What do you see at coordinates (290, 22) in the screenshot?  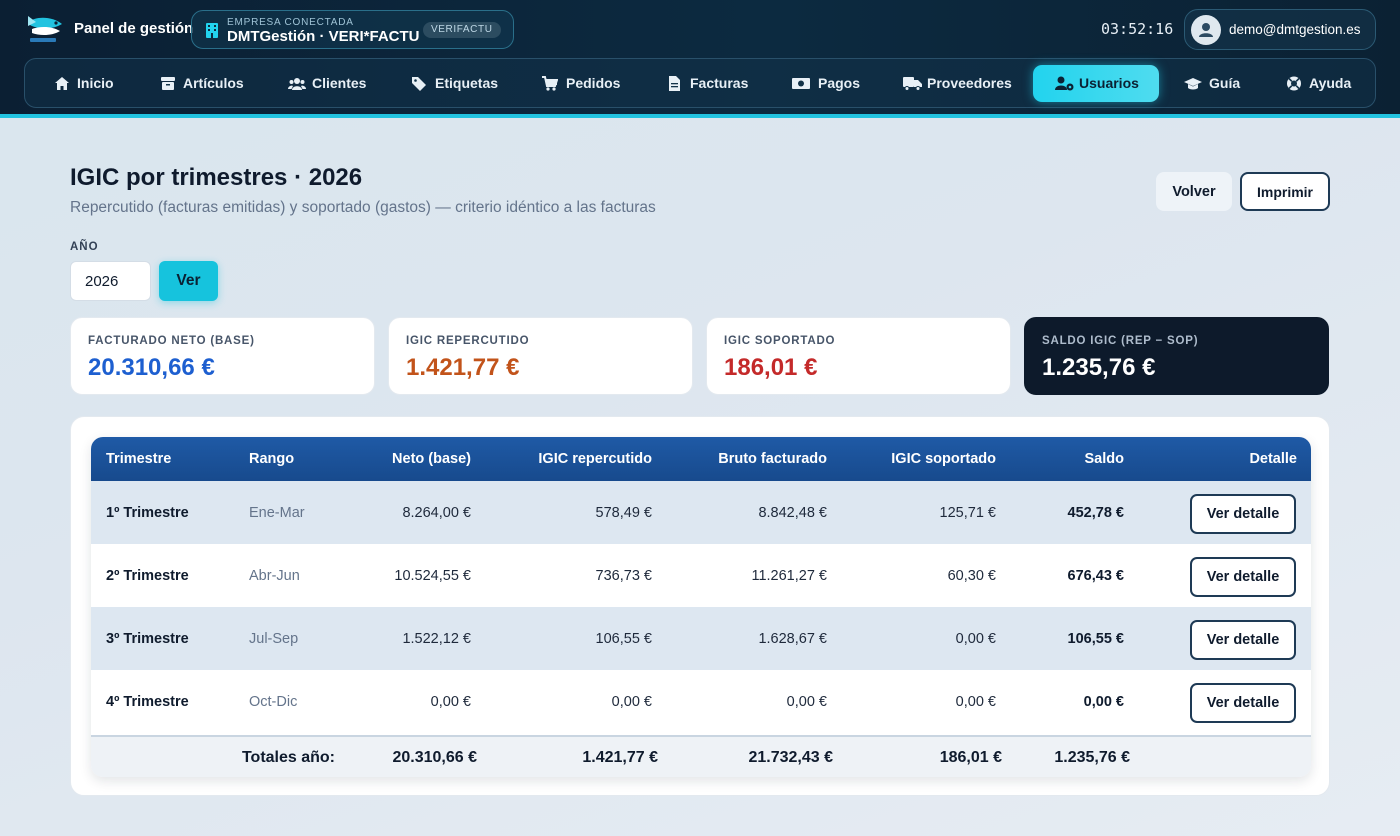 I see `company-eyebrow: EMPRESA CONECTADA` at bounding box center [290, 22].